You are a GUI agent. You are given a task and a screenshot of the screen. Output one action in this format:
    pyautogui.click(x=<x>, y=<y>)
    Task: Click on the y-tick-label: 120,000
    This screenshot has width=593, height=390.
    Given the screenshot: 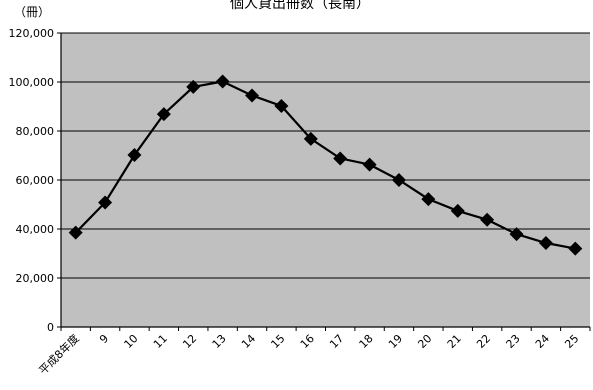 What is the action you would take?
    pyautogui.click(x=32, y=33)
    